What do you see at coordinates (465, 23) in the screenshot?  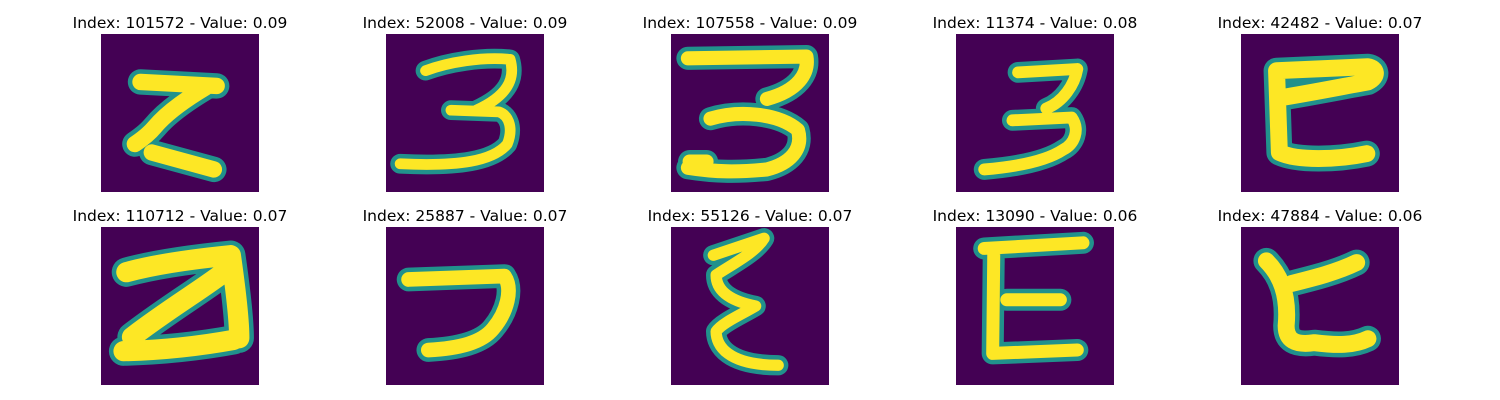 I see `panel-title: Index: 52008 - Value: 0.09` at bounding box center [465, 23].